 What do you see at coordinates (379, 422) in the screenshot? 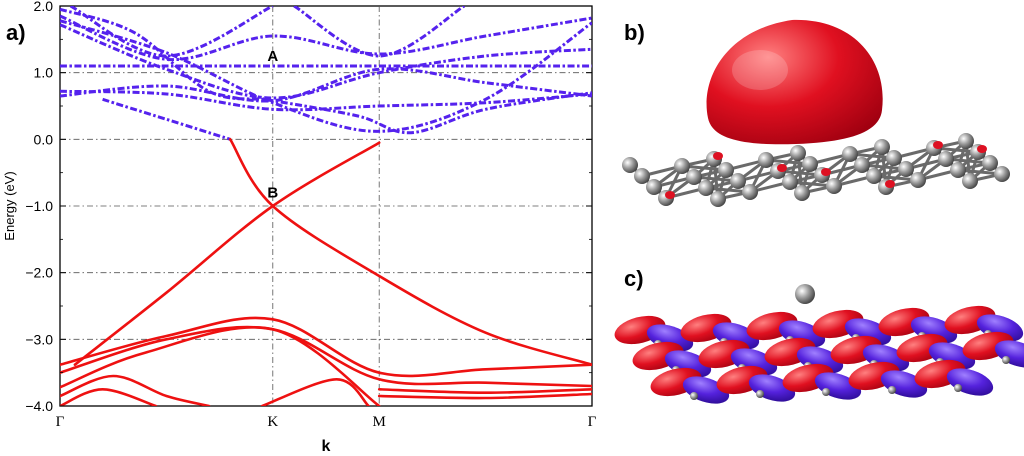
I see `k-point-label: M` at bounding box center [379, 422].